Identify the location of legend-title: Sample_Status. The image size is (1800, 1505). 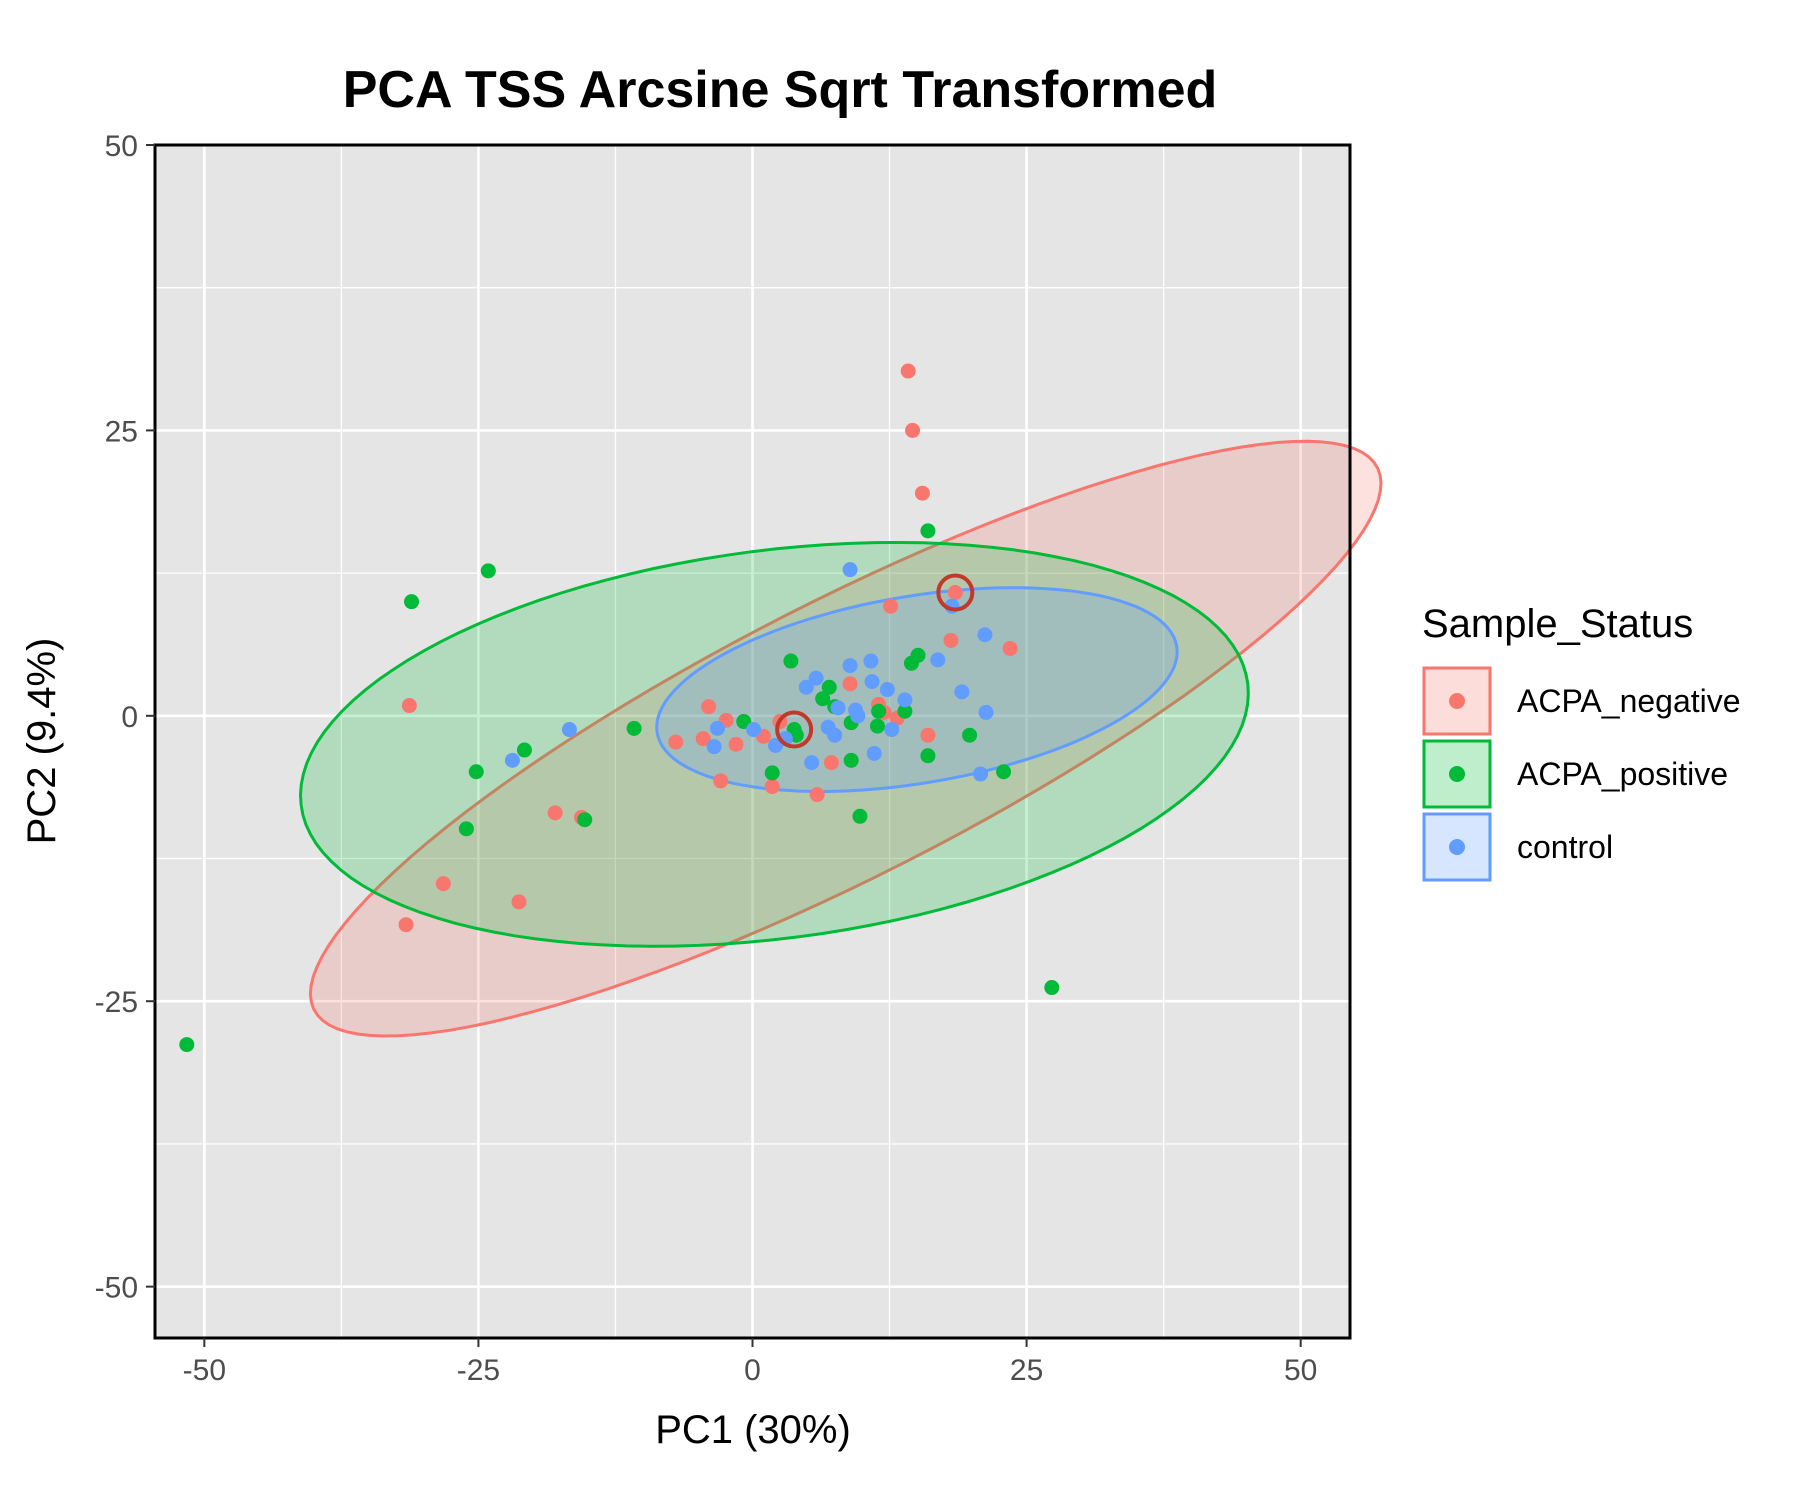
(1557, 624).